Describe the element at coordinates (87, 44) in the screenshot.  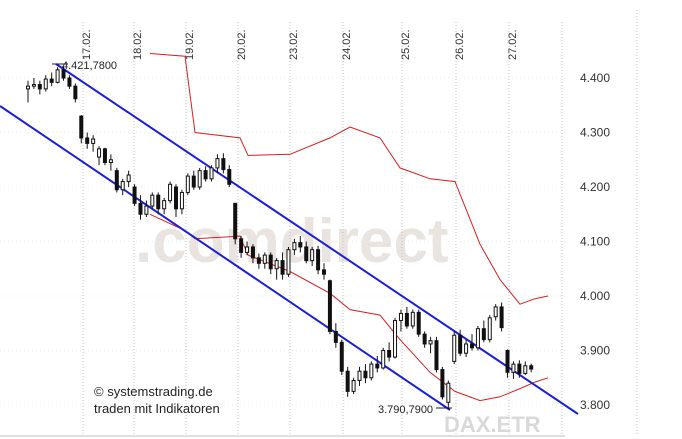
I see `x-tick-label: 17.02.` at that location.